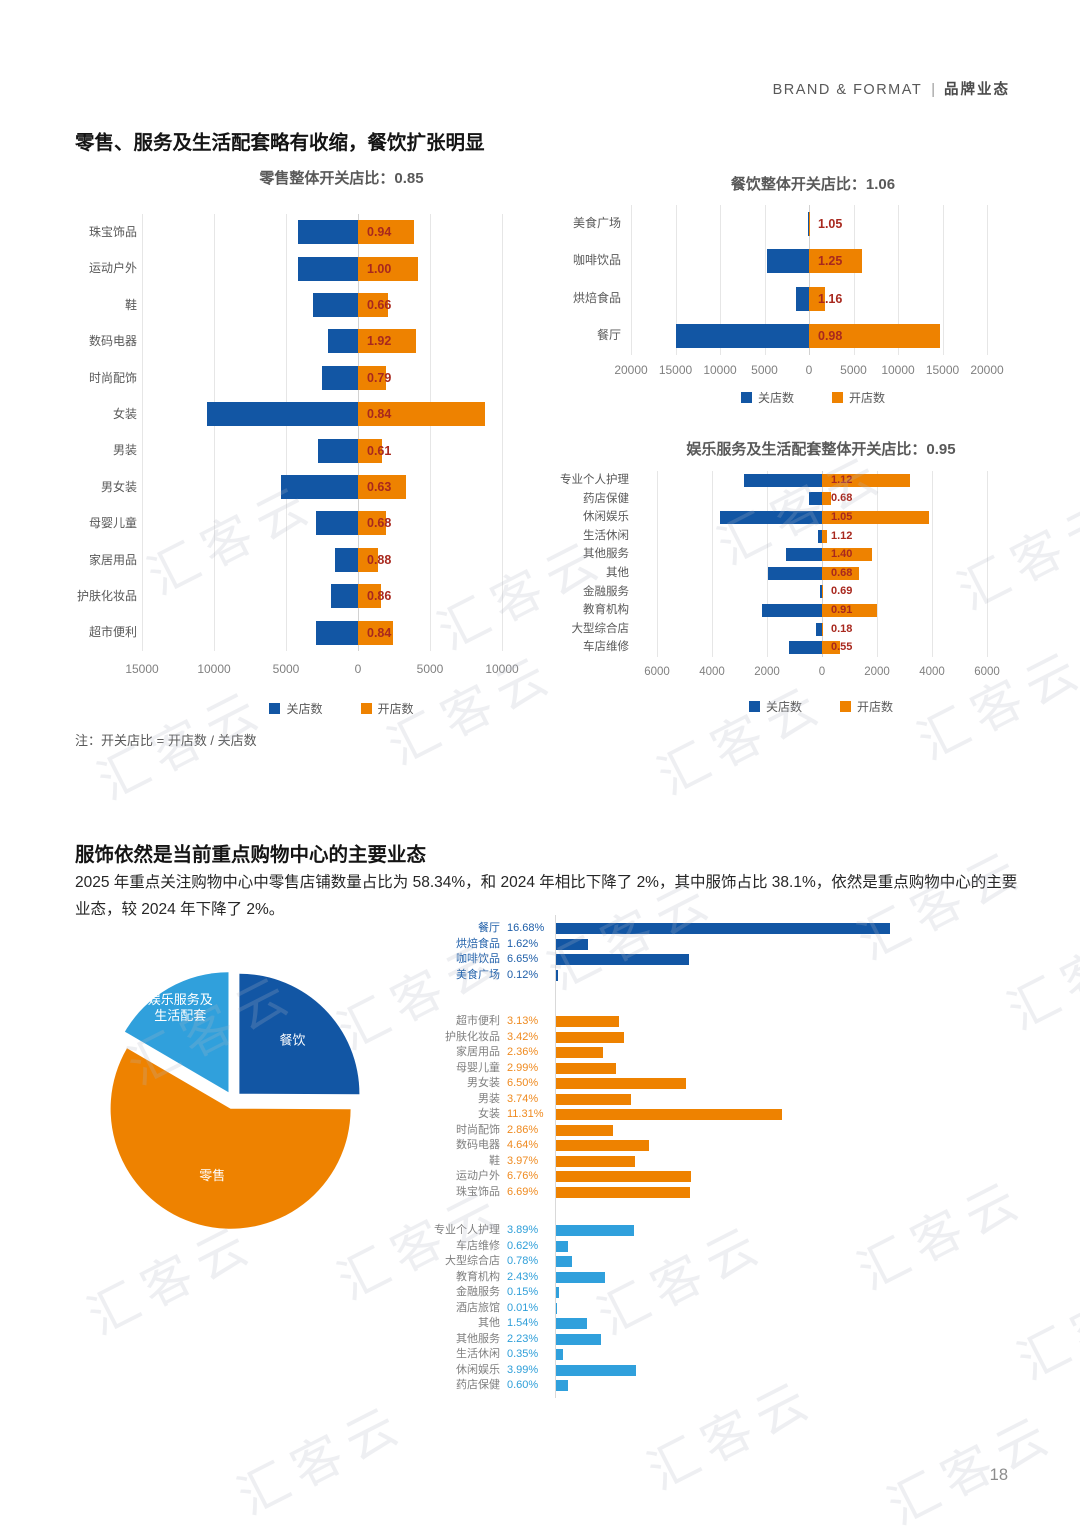 The image size is (1080, 1527). What do you see at coordinates (286, 669) in the screenshot?
I see `axis-tick-label: 5000` at bounding box center [286, 669].